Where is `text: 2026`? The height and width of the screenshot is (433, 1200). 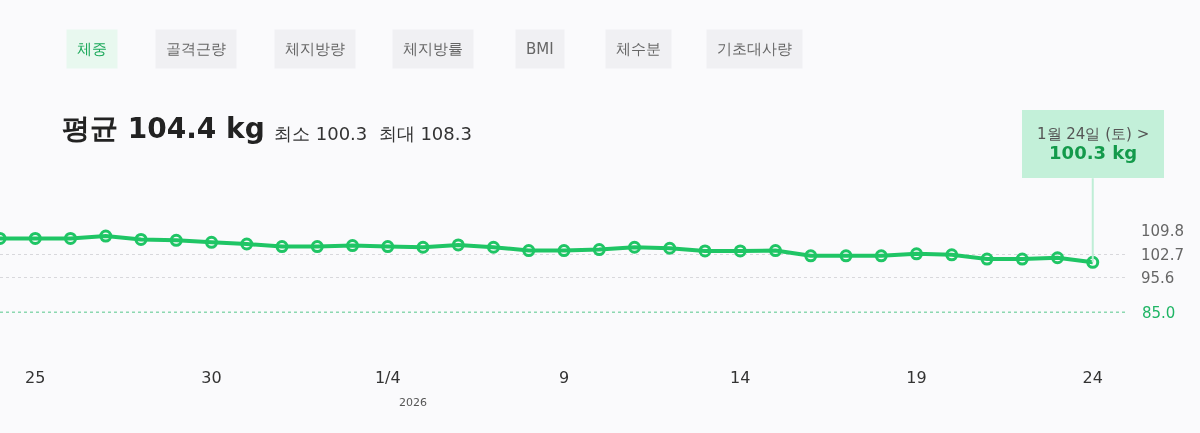 text: 2026 is located at coordinates (413, 402).